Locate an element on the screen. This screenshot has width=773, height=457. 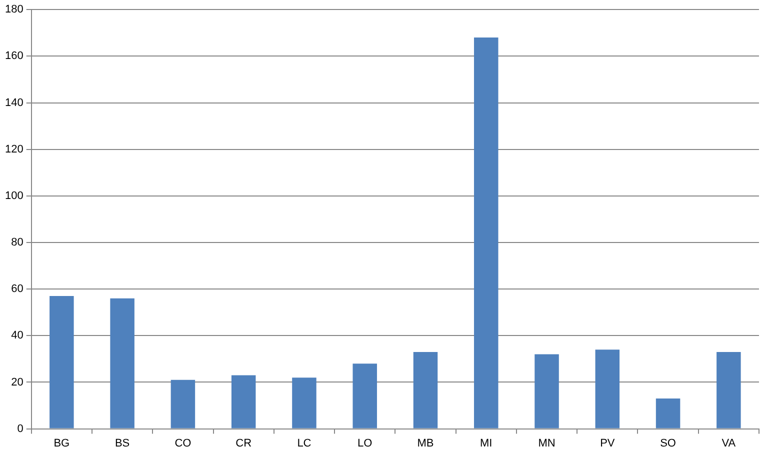
y-tick-label: 180 is located at coordinates (14, 10).